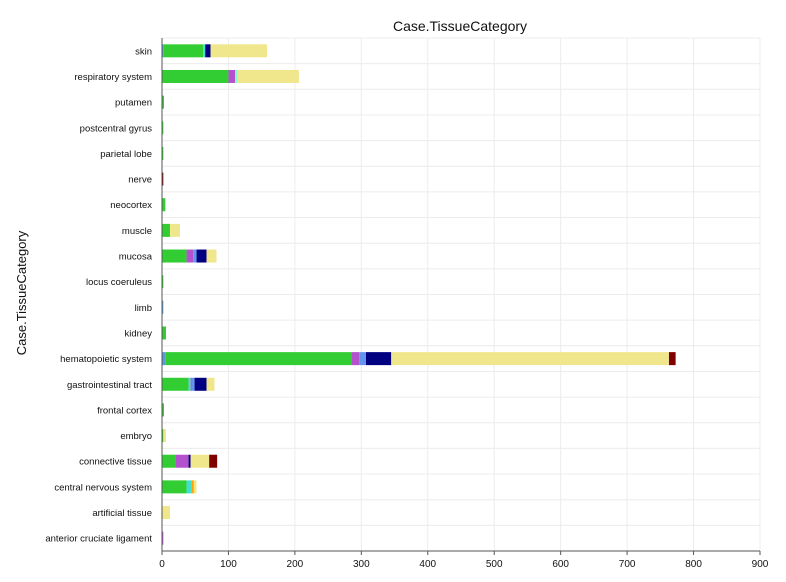 The image size is (786, 582). I want to click on x-tick-label: 200, so click(295, 564).